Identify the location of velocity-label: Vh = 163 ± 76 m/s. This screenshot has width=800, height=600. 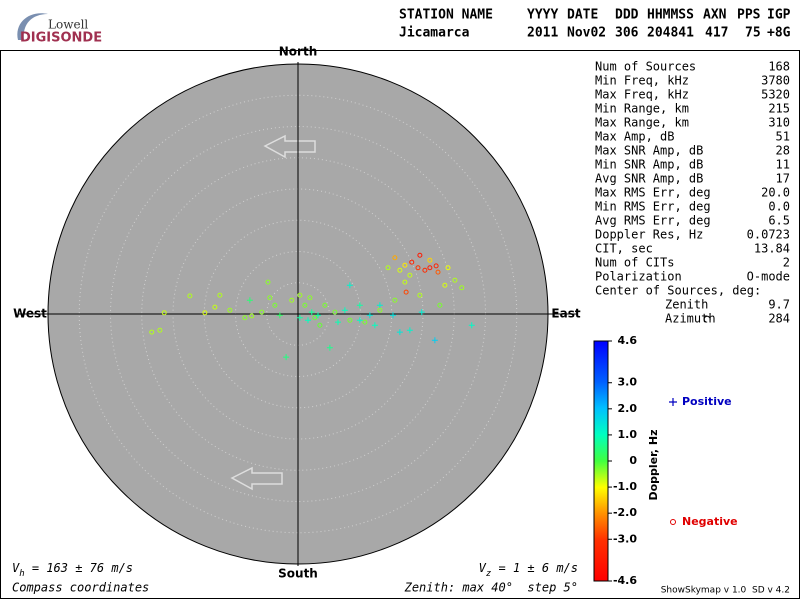
(72, 570).